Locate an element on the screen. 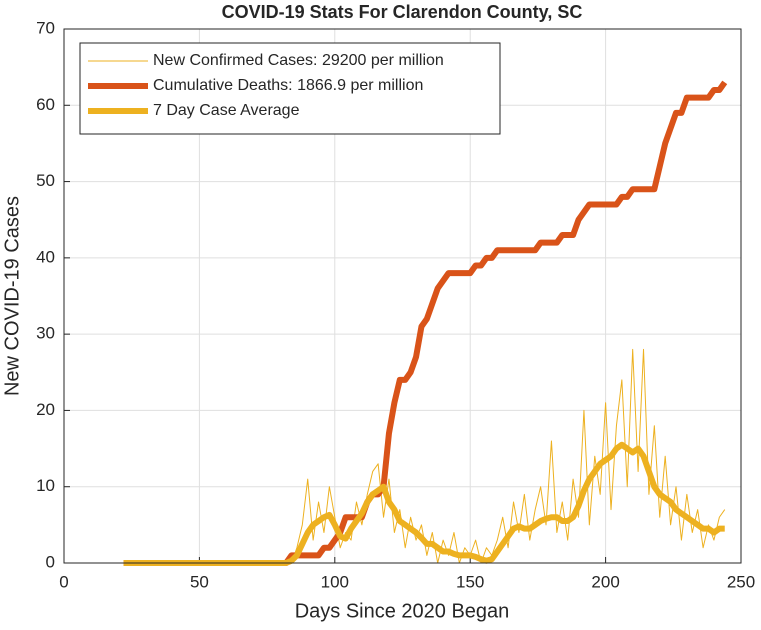 This screenshot has height=630, width=761. legend-label: 7 Day Case Average is located at coordinates (226, 110).